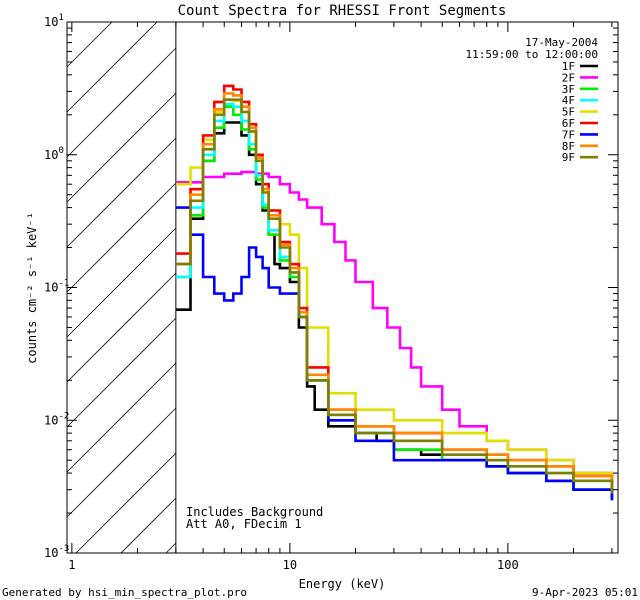  What do you see at coordinates (568, 66) in the screenshot?
I see `legend-label-1F: 1F` at bounding box center [568, 66].